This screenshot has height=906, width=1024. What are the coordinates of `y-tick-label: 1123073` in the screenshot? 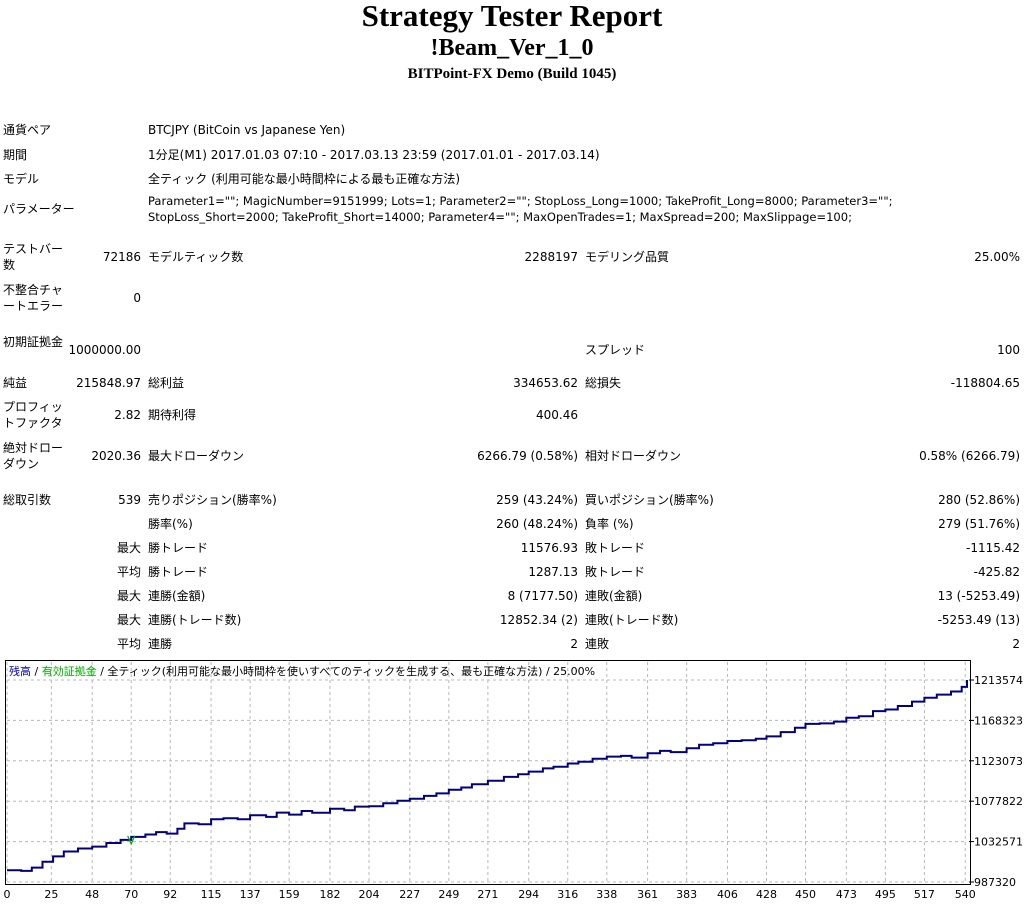 It's located at (998, 761).